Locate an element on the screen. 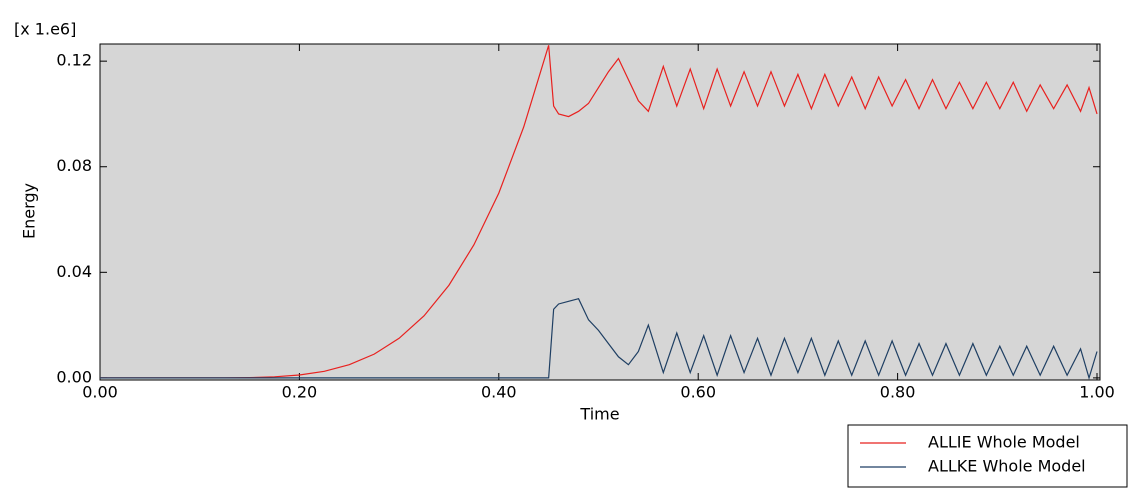 The height and width of the screenshot is (501, 1143). y-tick-label: 0.12 is located at coordinates (74, 60).